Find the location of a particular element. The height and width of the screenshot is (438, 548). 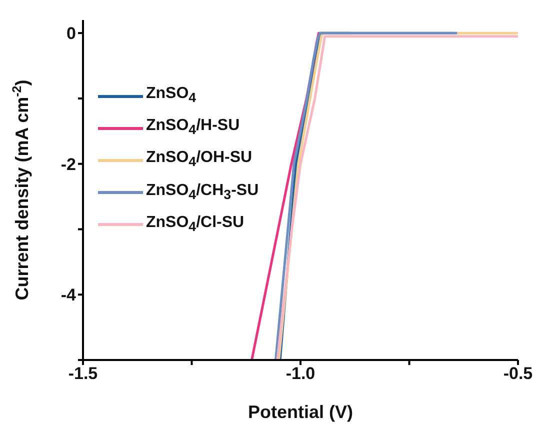

x-tick-label: -1.5 is located at coordinates (83, 374).